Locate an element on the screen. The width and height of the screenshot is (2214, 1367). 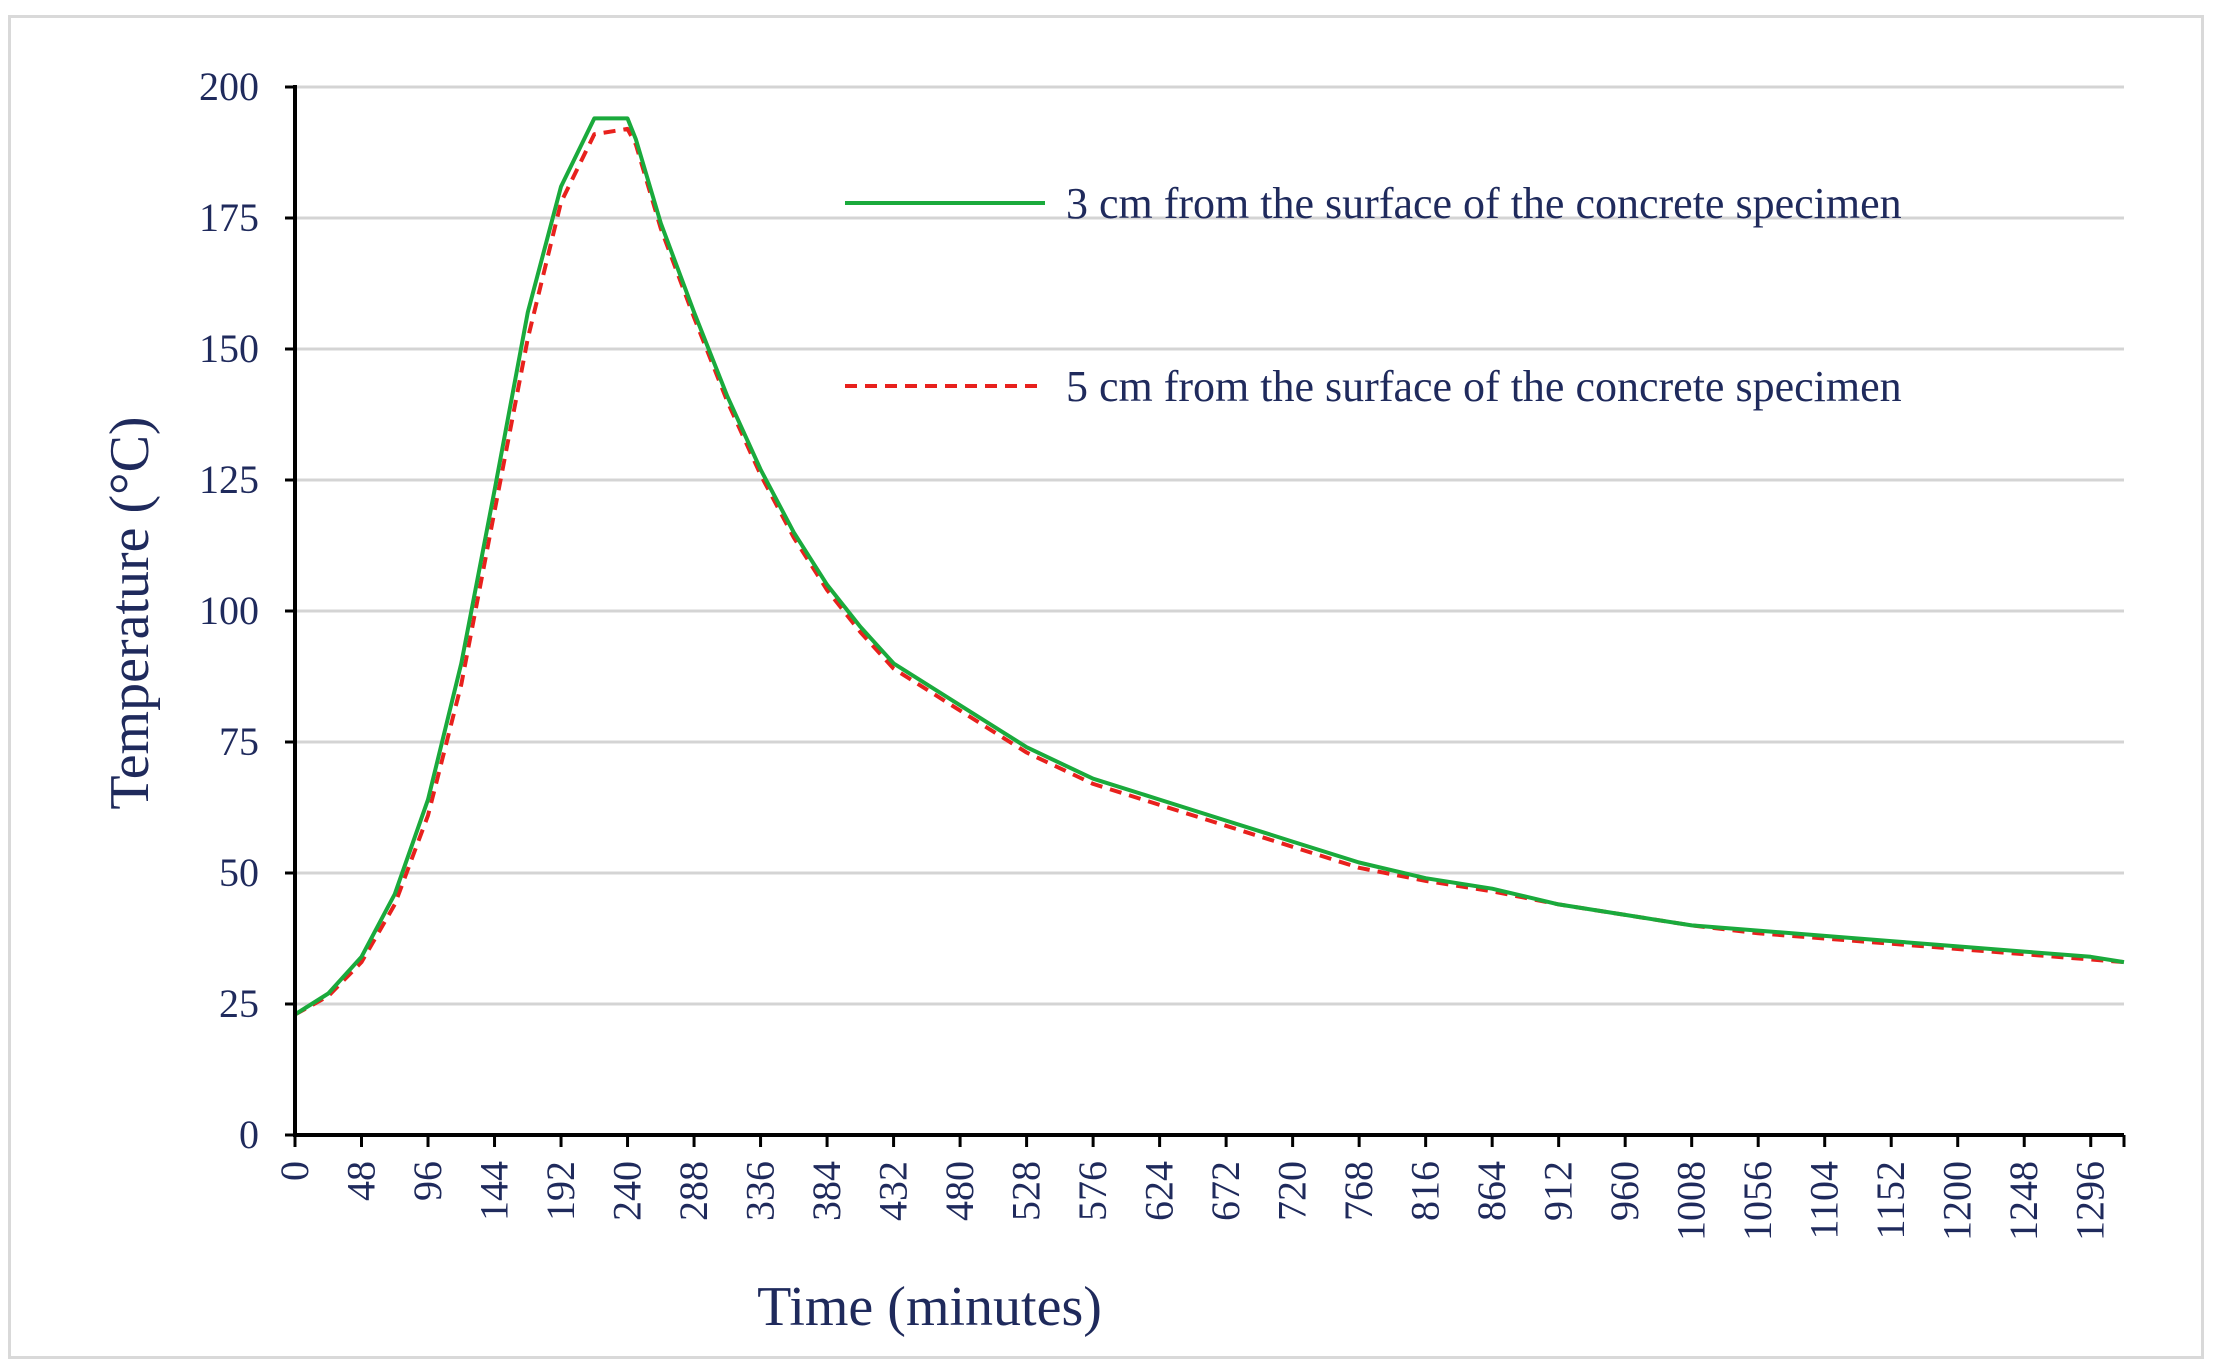
x-tick-label: 144 is located at coordinates (494, 1191).